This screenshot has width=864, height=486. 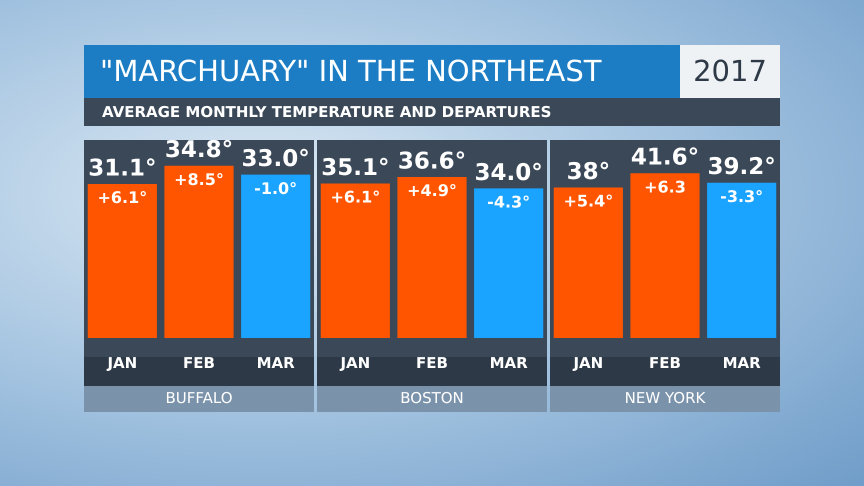 I want to click on chart-subtitle: AVERAGE MONTHLY TEMPERATURE AND DEPARTURES, so click(x=432, y=112).